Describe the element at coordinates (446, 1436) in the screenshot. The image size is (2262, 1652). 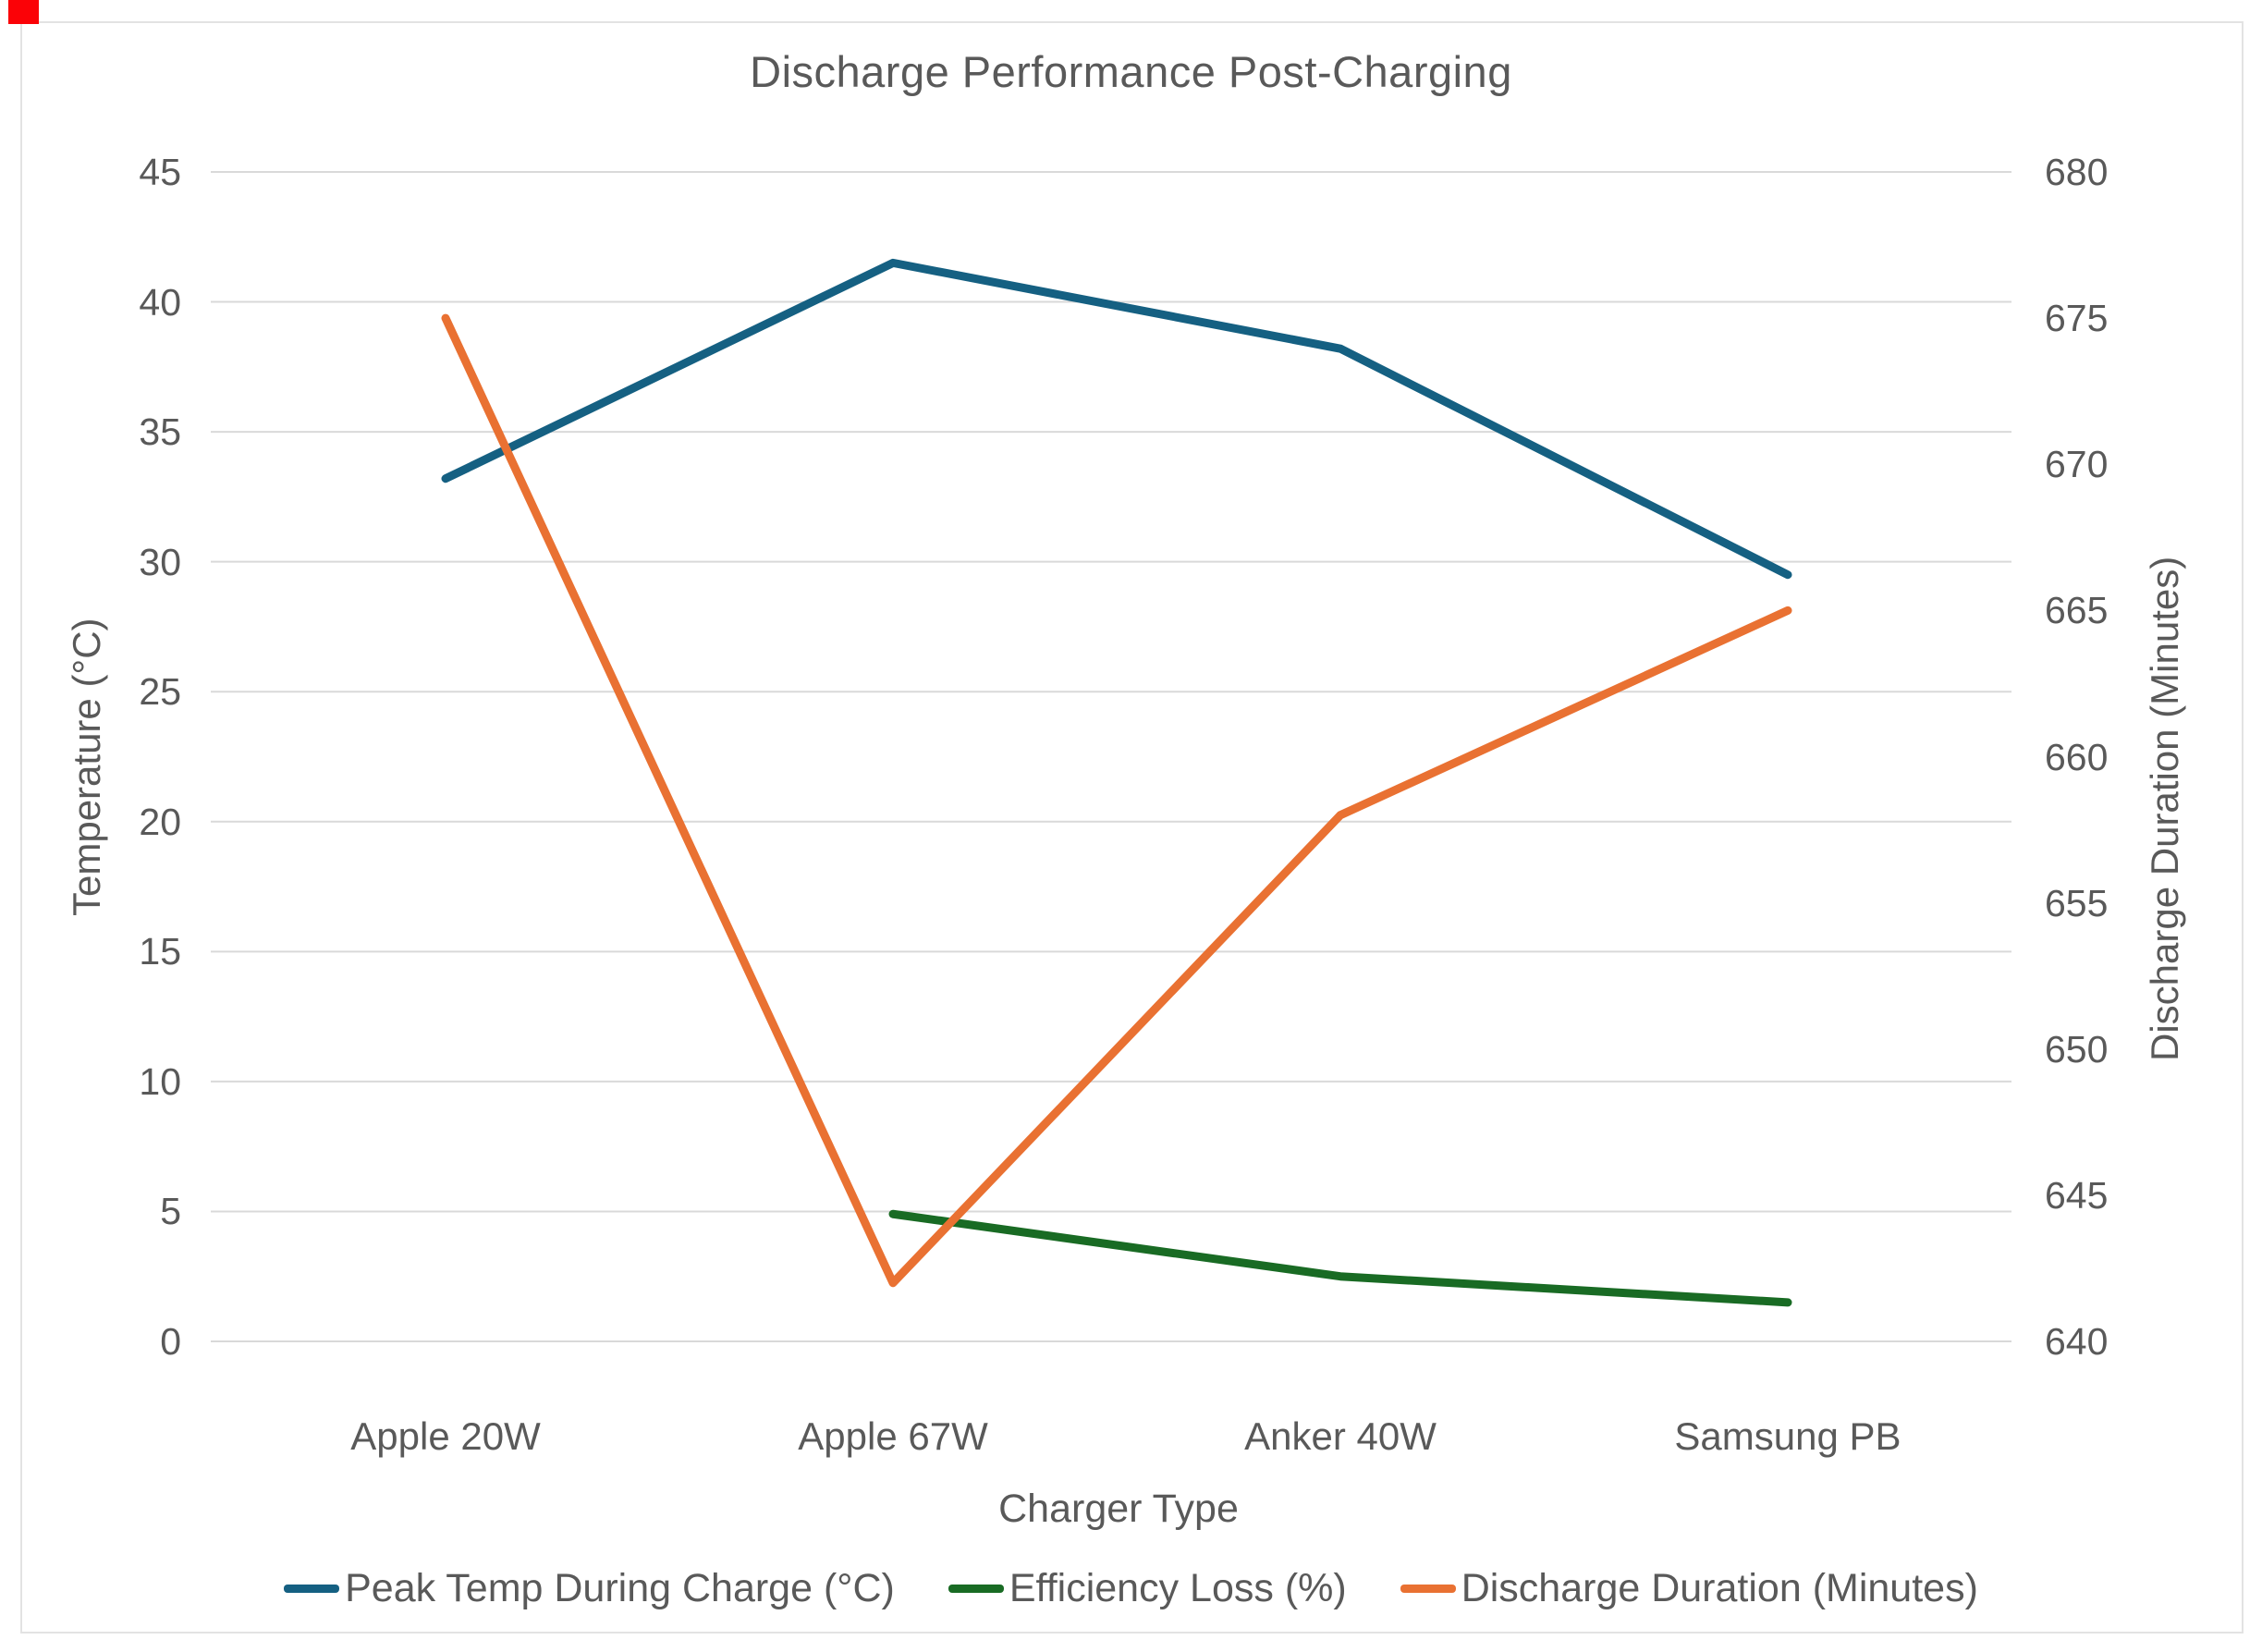
I see `x-category-label: Apple 20W` at that location.